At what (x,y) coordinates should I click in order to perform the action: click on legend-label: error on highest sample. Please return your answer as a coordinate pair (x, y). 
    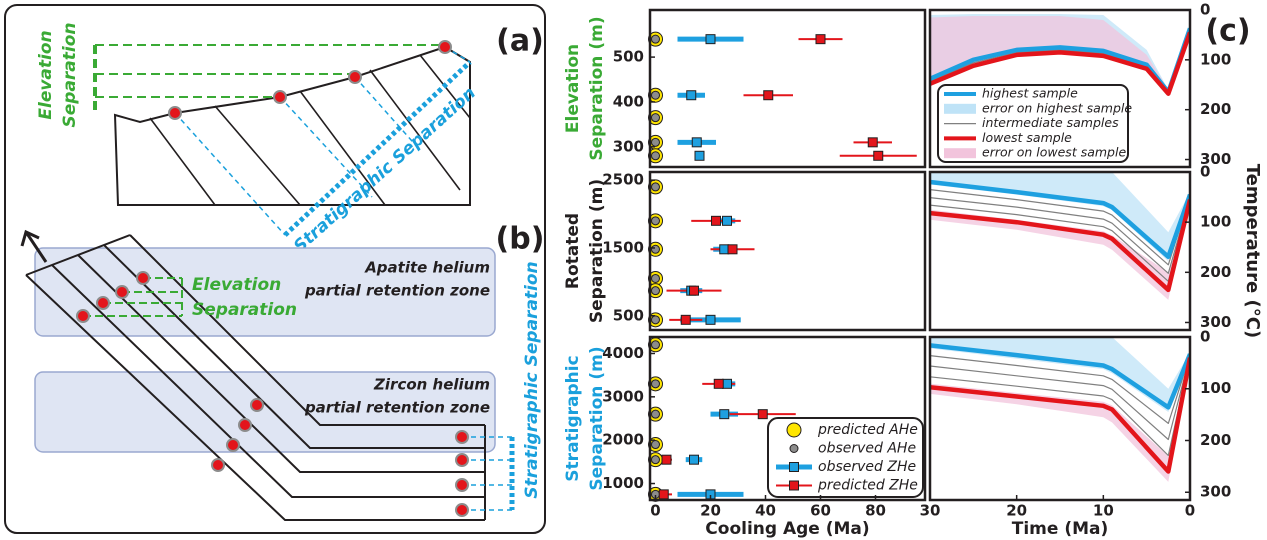
    Looking at the image, I should click on (1057, 107).